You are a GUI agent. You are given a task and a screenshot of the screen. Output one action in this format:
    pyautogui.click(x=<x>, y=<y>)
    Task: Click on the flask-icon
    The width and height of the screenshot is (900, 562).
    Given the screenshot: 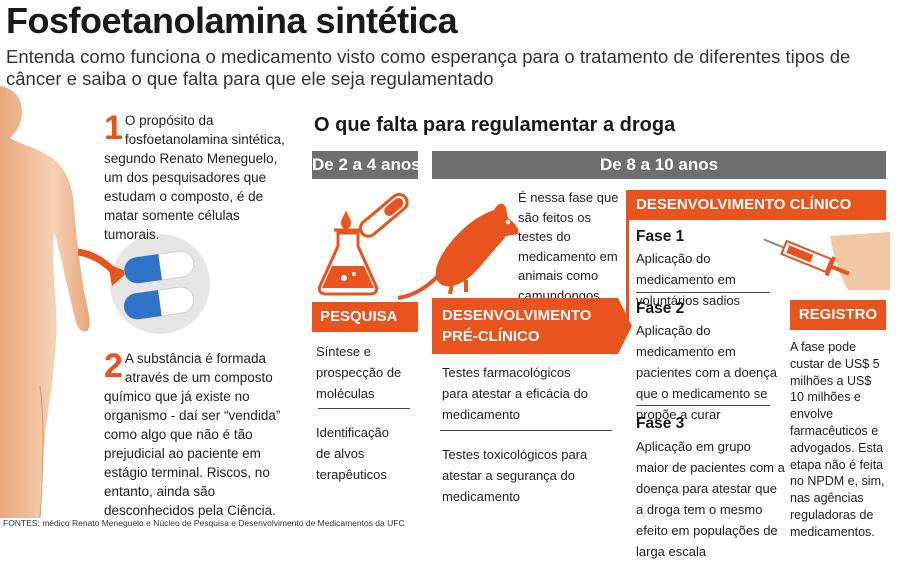 What is the action you would take?
    pyautogui.click(x=348, y=253)
    